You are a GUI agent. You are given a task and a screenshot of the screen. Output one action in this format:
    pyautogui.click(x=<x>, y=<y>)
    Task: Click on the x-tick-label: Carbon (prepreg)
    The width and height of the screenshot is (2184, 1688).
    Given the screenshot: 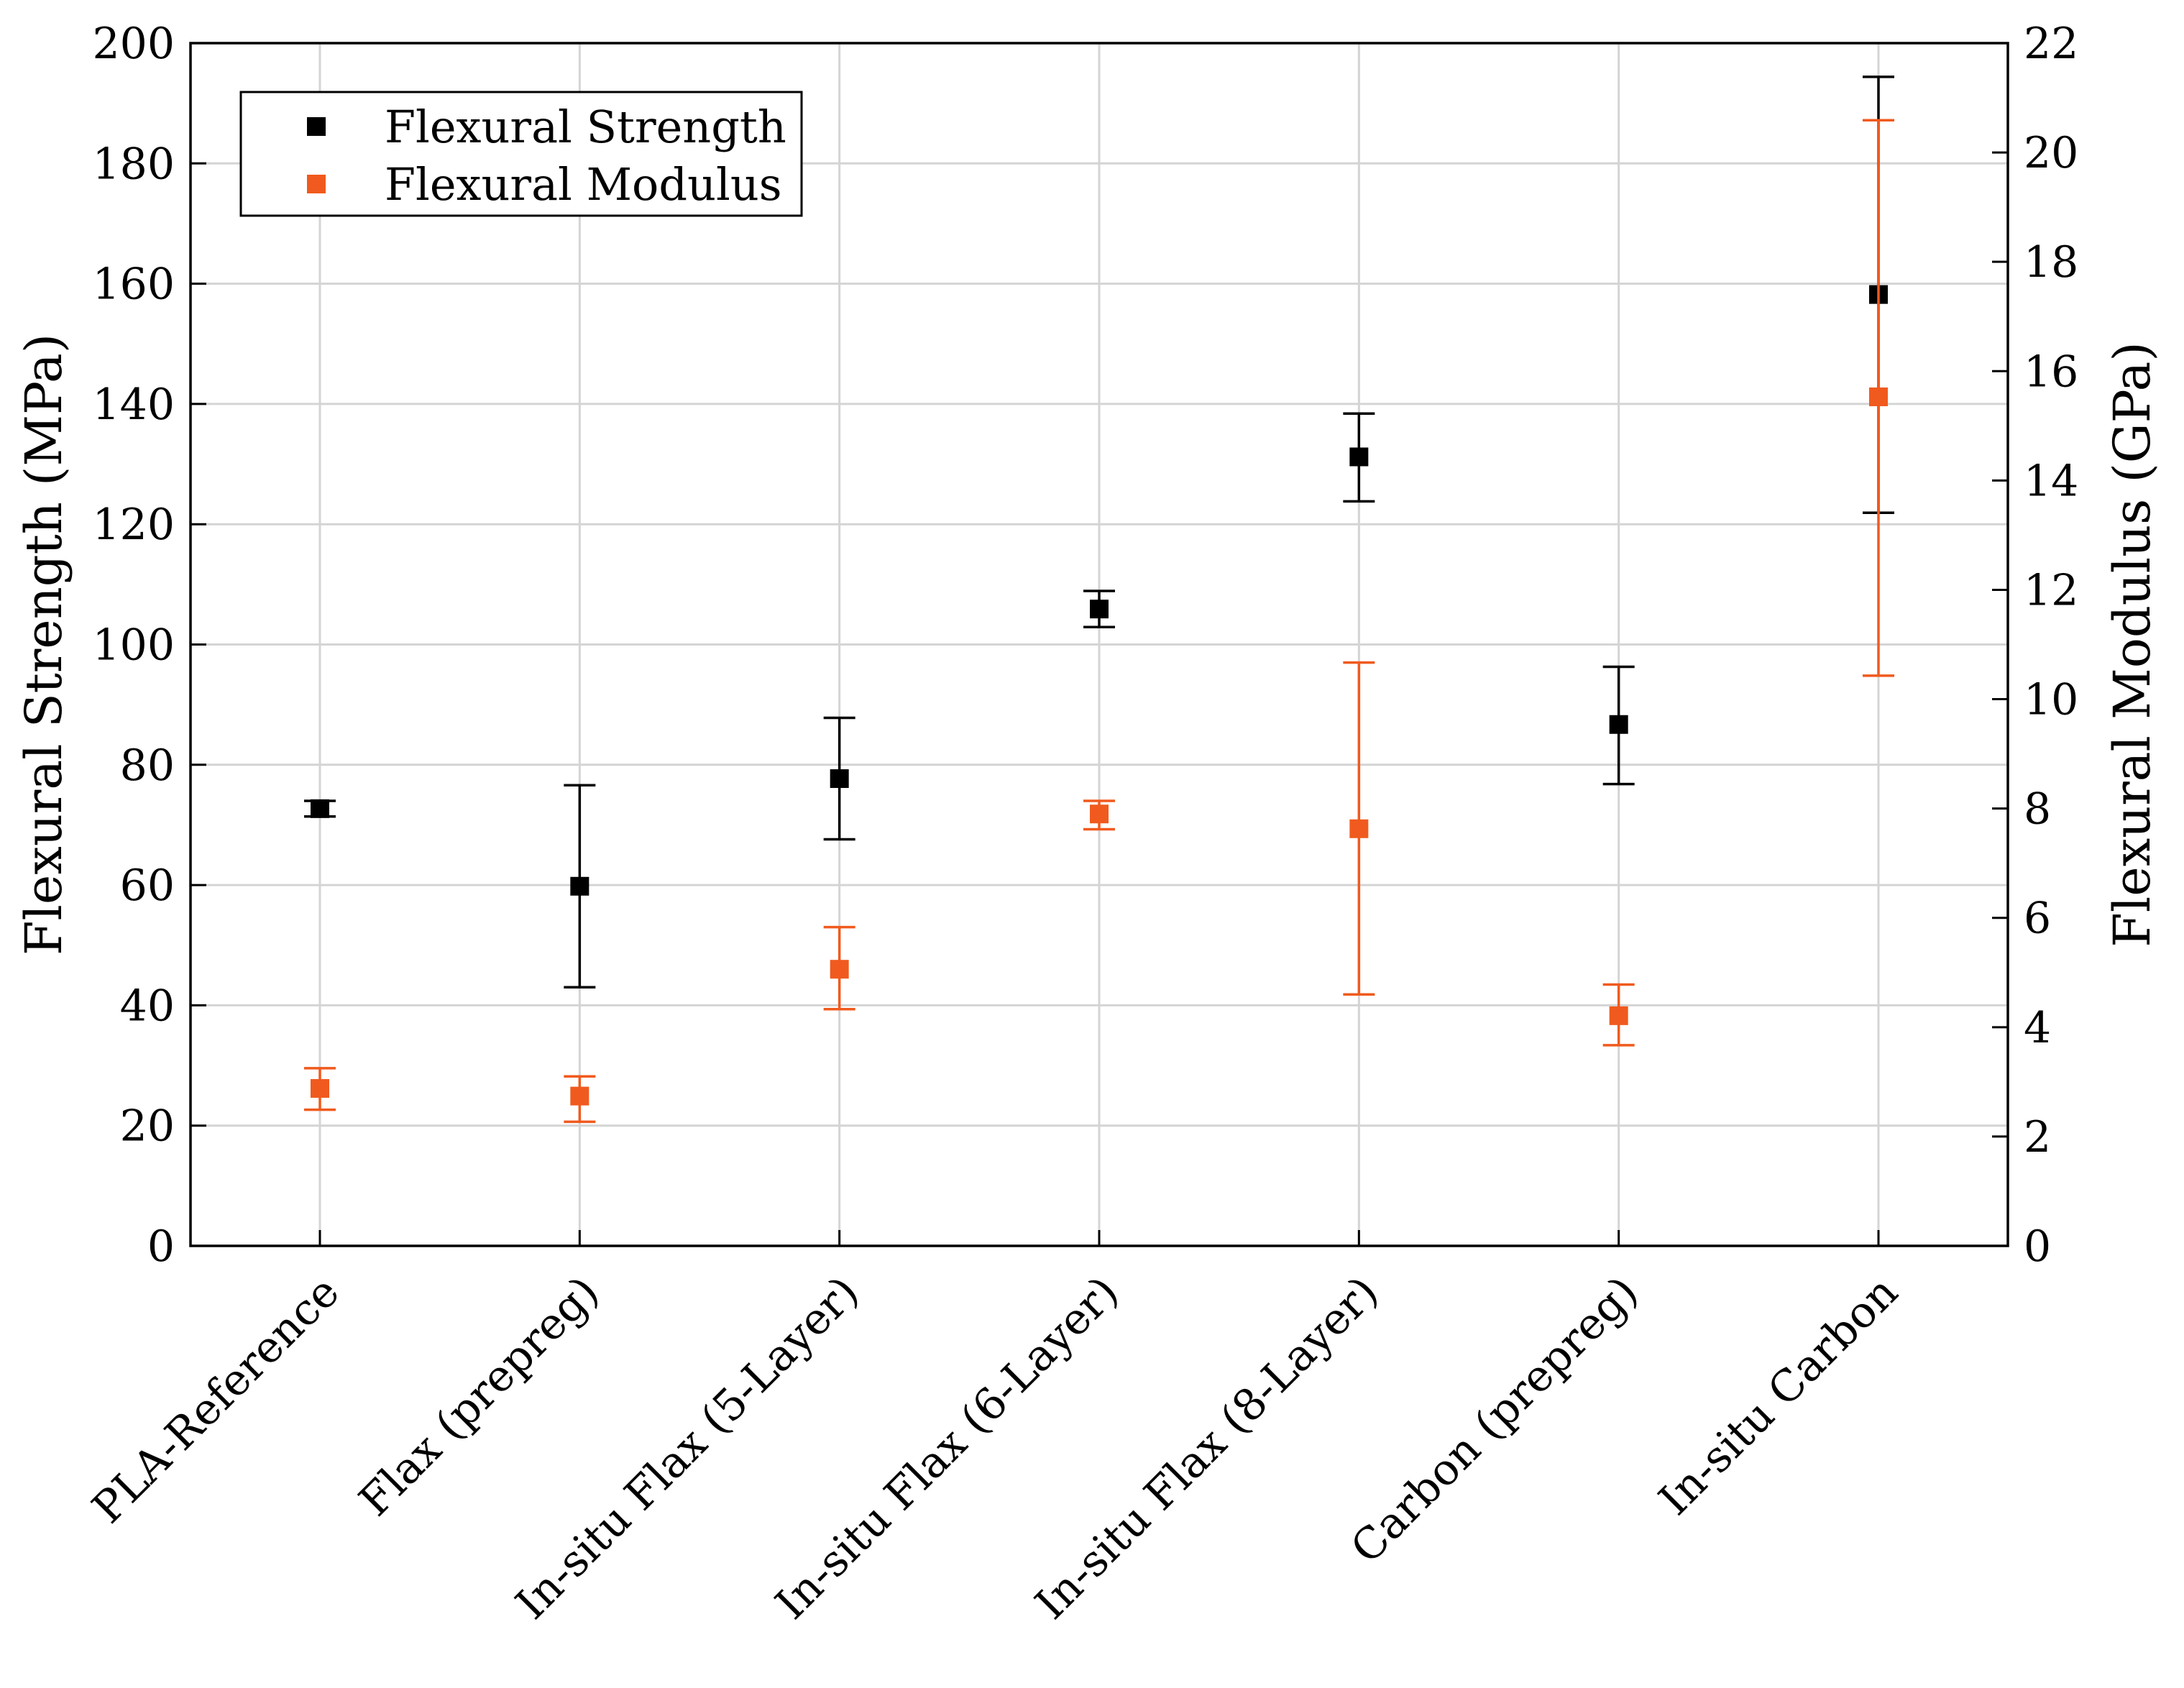 What is the action you would take?
    pyautogui.click(x=1494, y=1420)
    